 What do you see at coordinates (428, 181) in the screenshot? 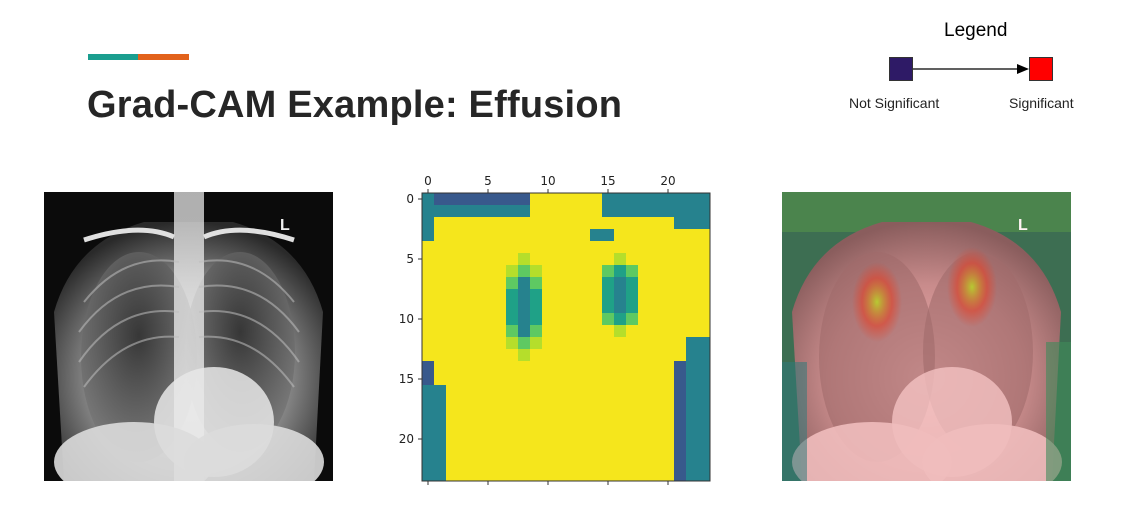
I see `x-tick-label: 0` at bounding box center [428, 181].